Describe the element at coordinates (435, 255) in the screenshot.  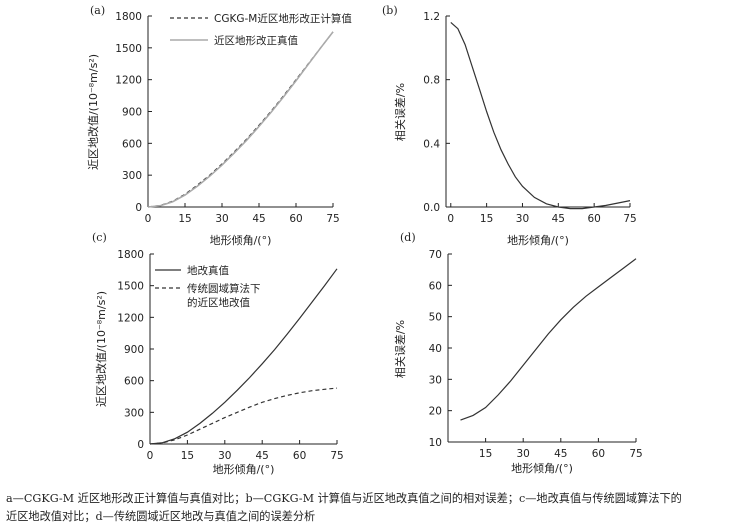
I see `y-tick-label: 70` at that location.